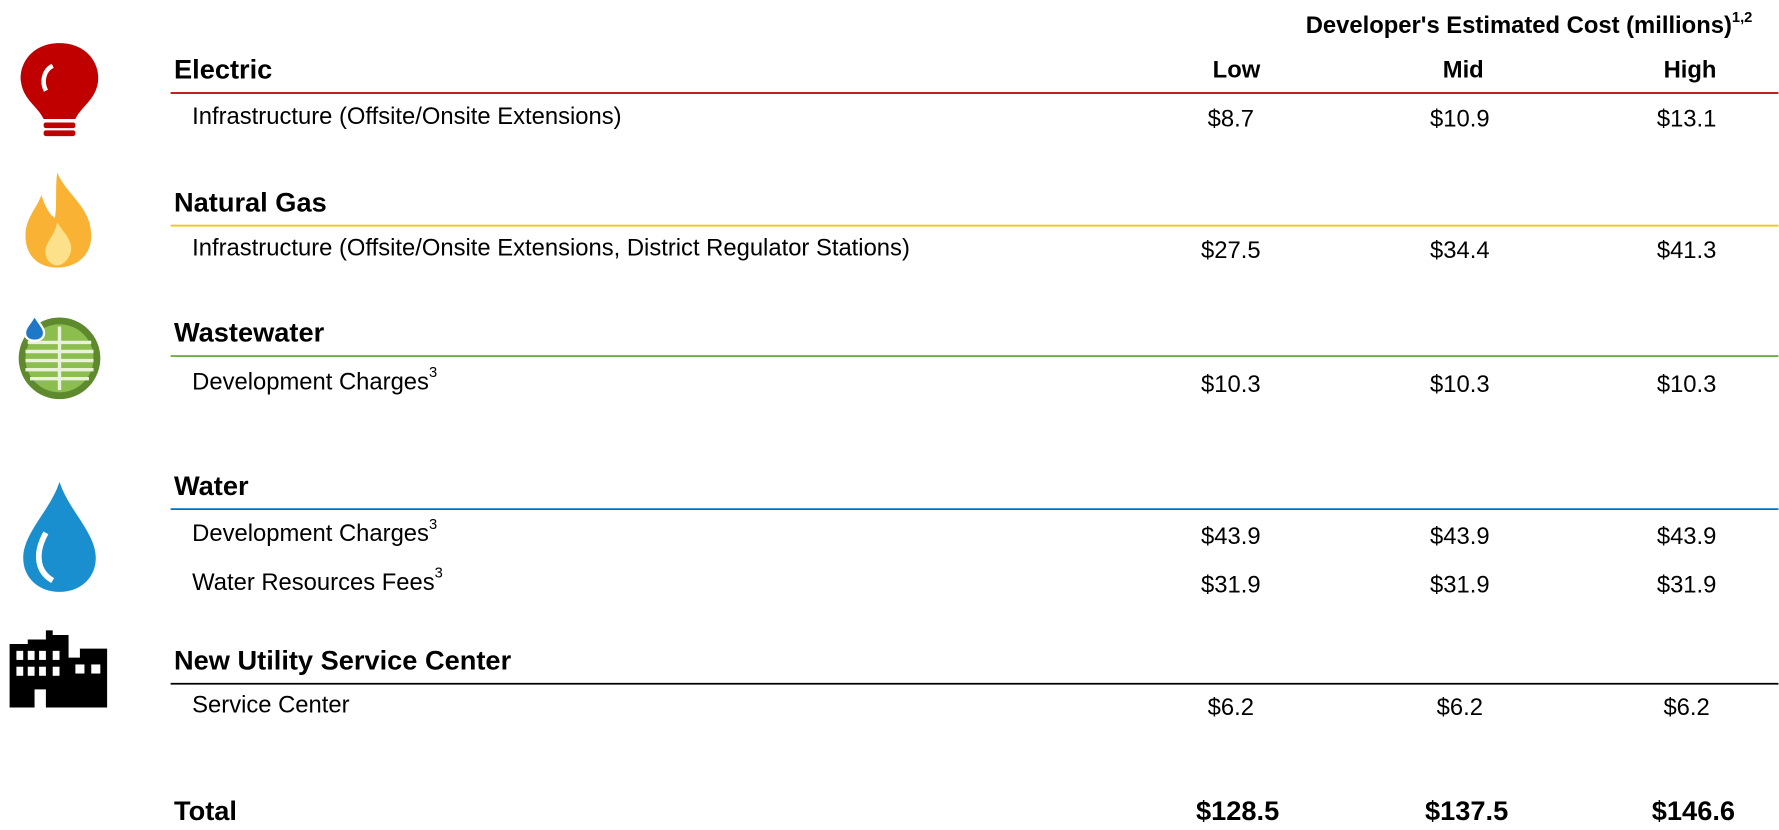 The width and height of the screenshot is (1779, 830). I want to click on total-label: Total, so click(205, 810).